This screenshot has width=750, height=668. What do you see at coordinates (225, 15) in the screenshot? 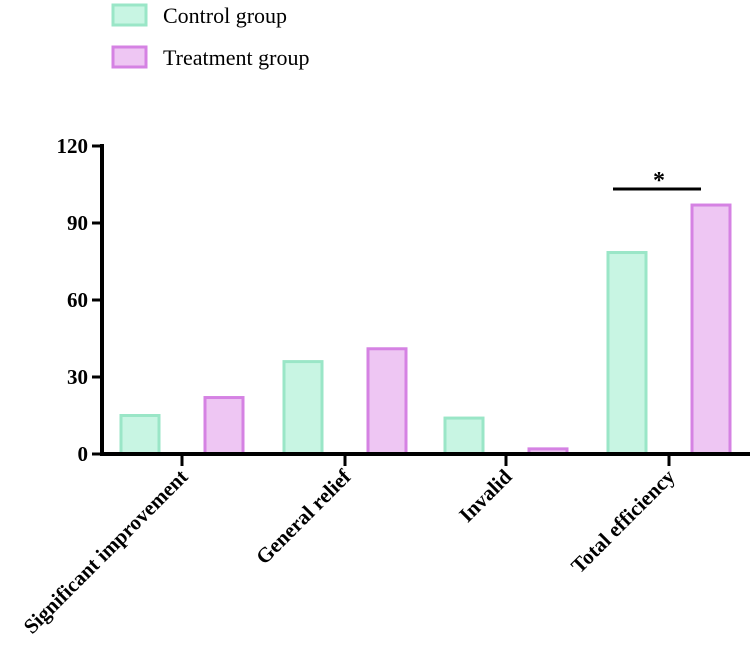
I see `legend-label-control-group: Control group` at bounding box center [225, 15].